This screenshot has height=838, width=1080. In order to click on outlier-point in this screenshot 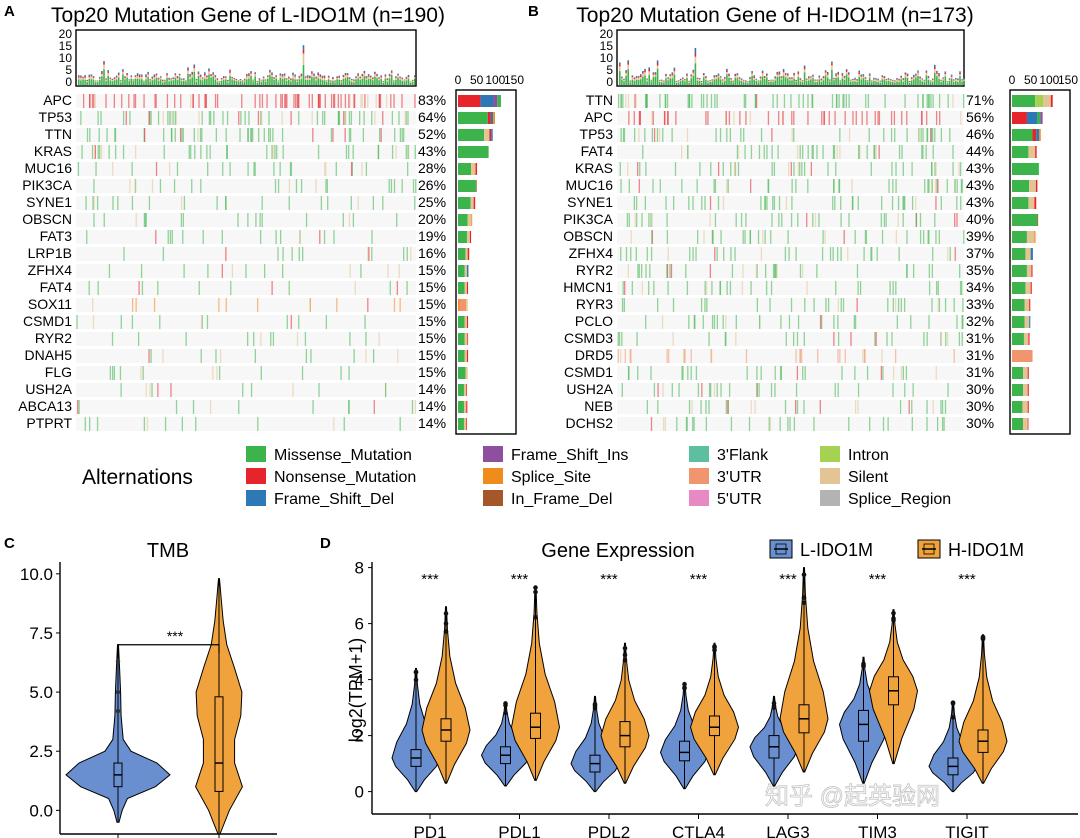, I will do `click(446, 613)`.